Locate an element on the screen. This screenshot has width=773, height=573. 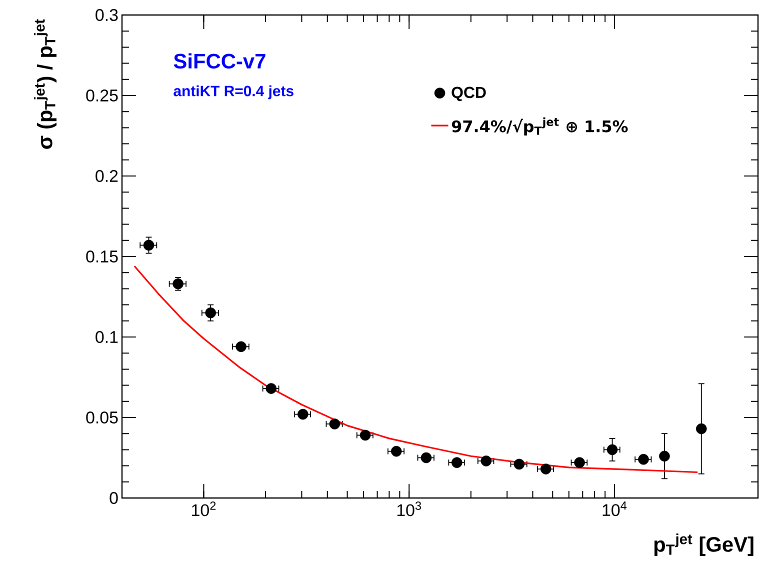
y-tick-label: 0.1 is located at coordinates (107, 337).